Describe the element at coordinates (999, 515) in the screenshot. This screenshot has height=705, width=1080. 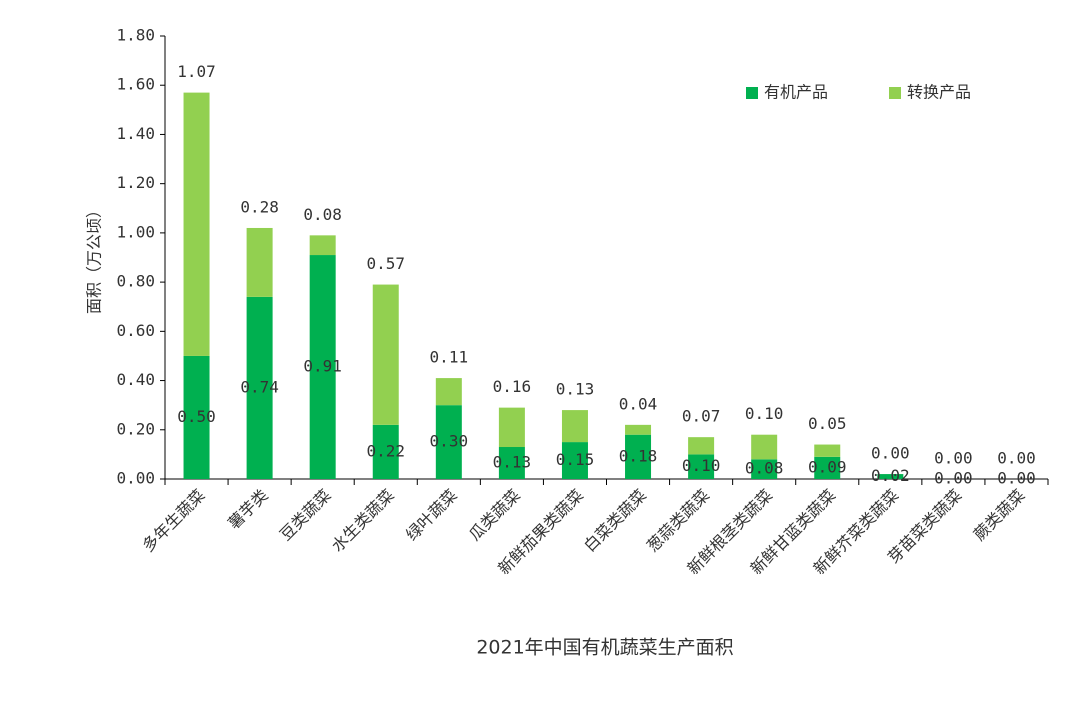
I see `x-tick-label: 蕨类蔬菜` at that location.